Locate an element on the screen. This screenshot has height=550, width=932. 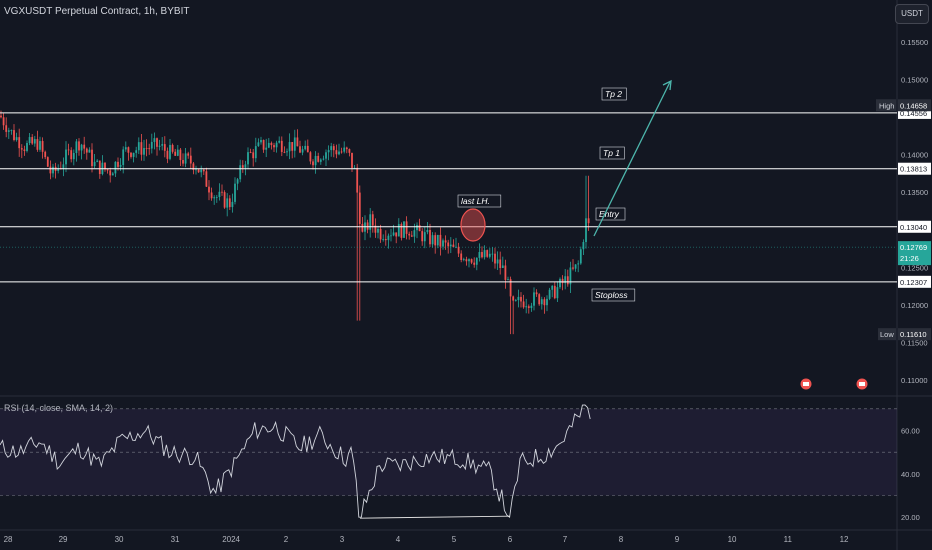
tp2-label-box is located at coordinates (614, 94).